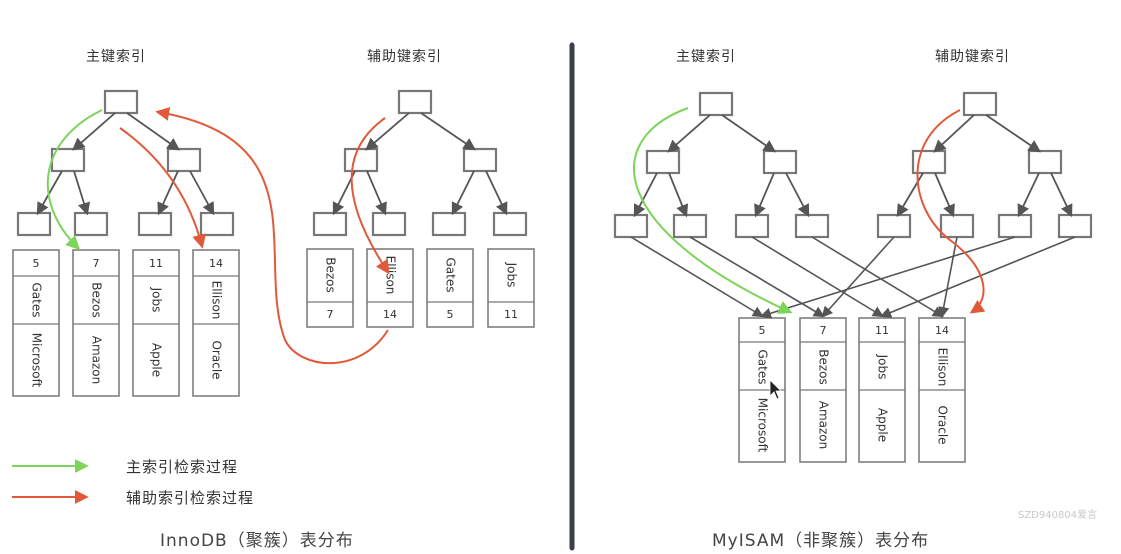  Describe the element at coordinates (763, 425) in the screenshot. I see `record-company: Microsoft` at that location.